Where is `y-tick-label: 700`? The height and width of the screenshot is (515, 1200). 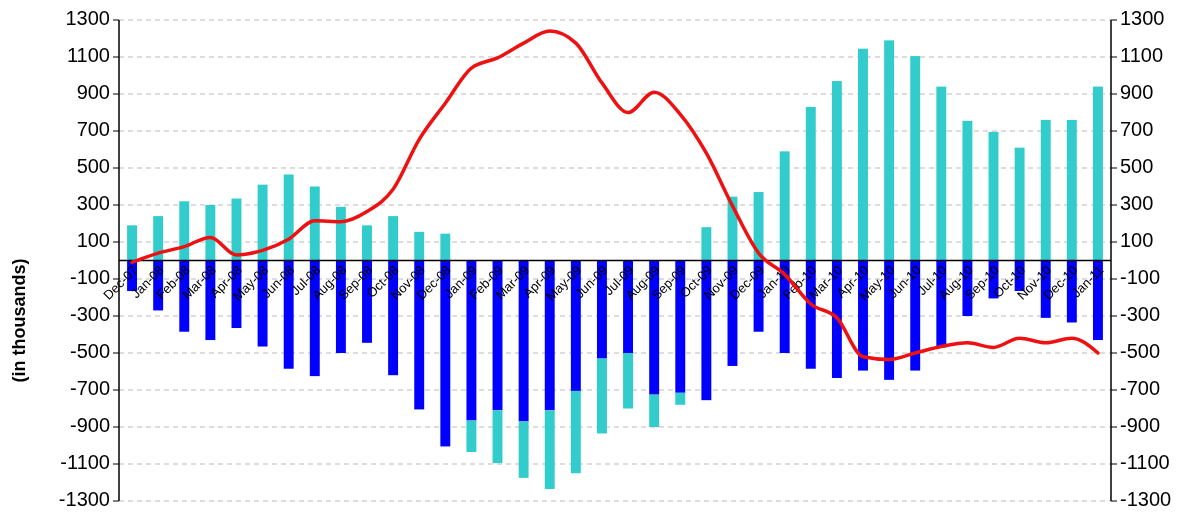
y-tick-label: 700 is located at coordinates (93, 129).